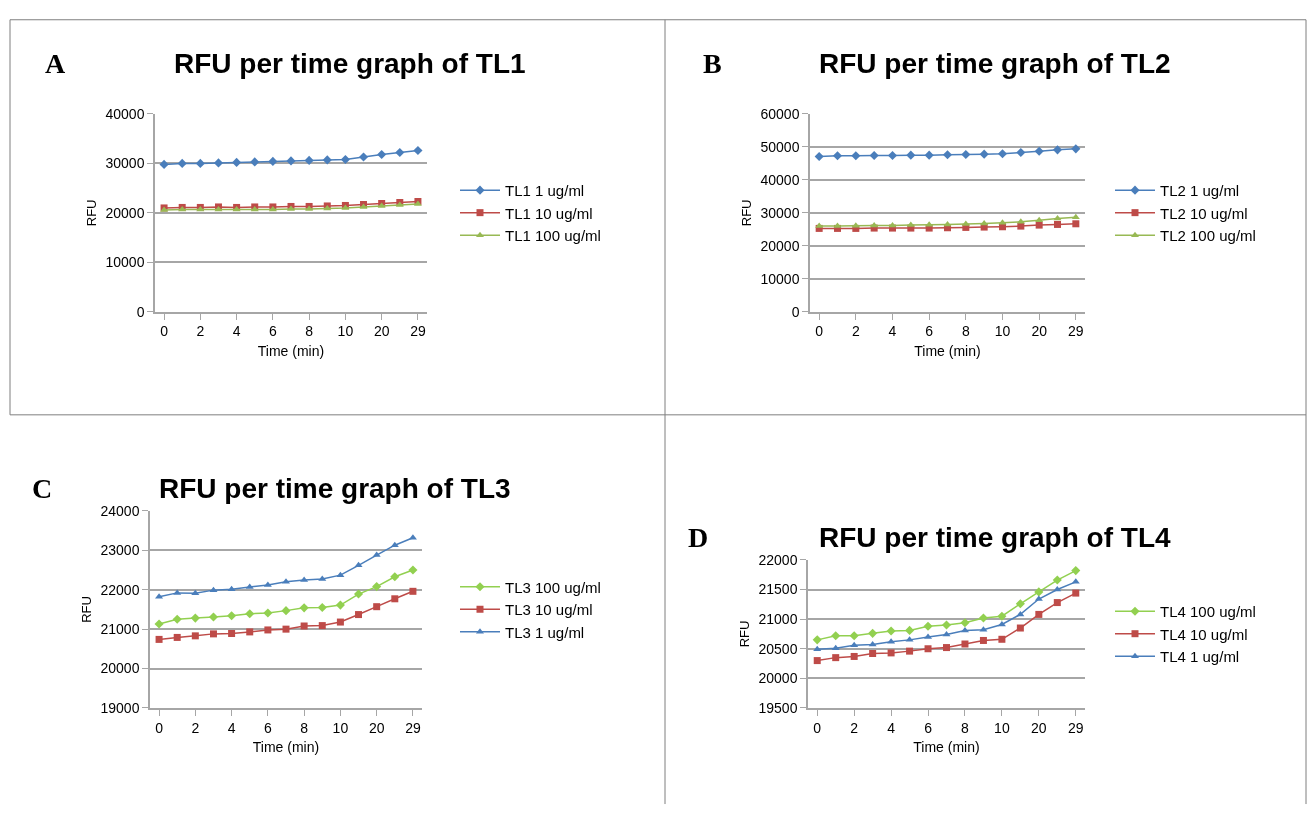 The height and width of the screenshot is (814, 1308). Describe the element at coordinates (1204, 213) in the screenshot. I see `legend-label: TL2 10 ug/ml` at that location.